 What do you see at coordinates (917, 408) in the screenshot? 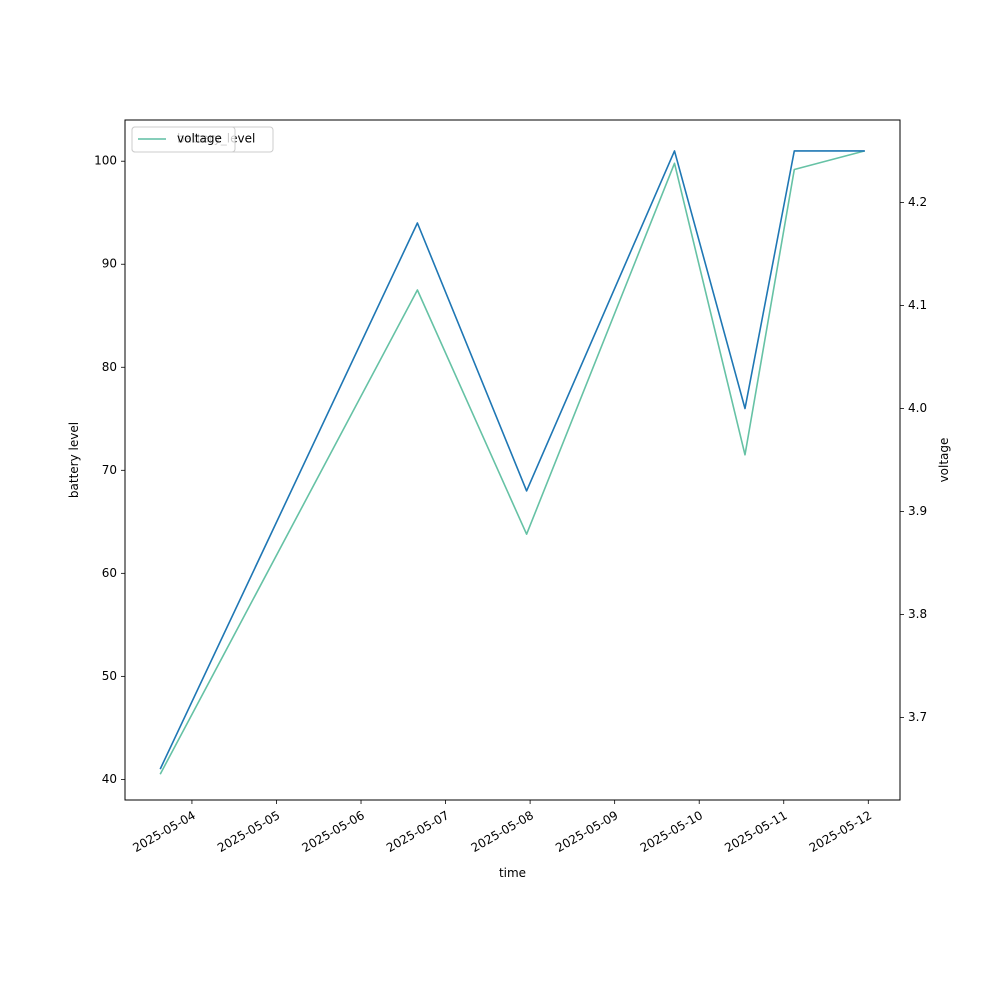
I see `y-right-tick-label: 4.0` at bounding box center [917, 408].